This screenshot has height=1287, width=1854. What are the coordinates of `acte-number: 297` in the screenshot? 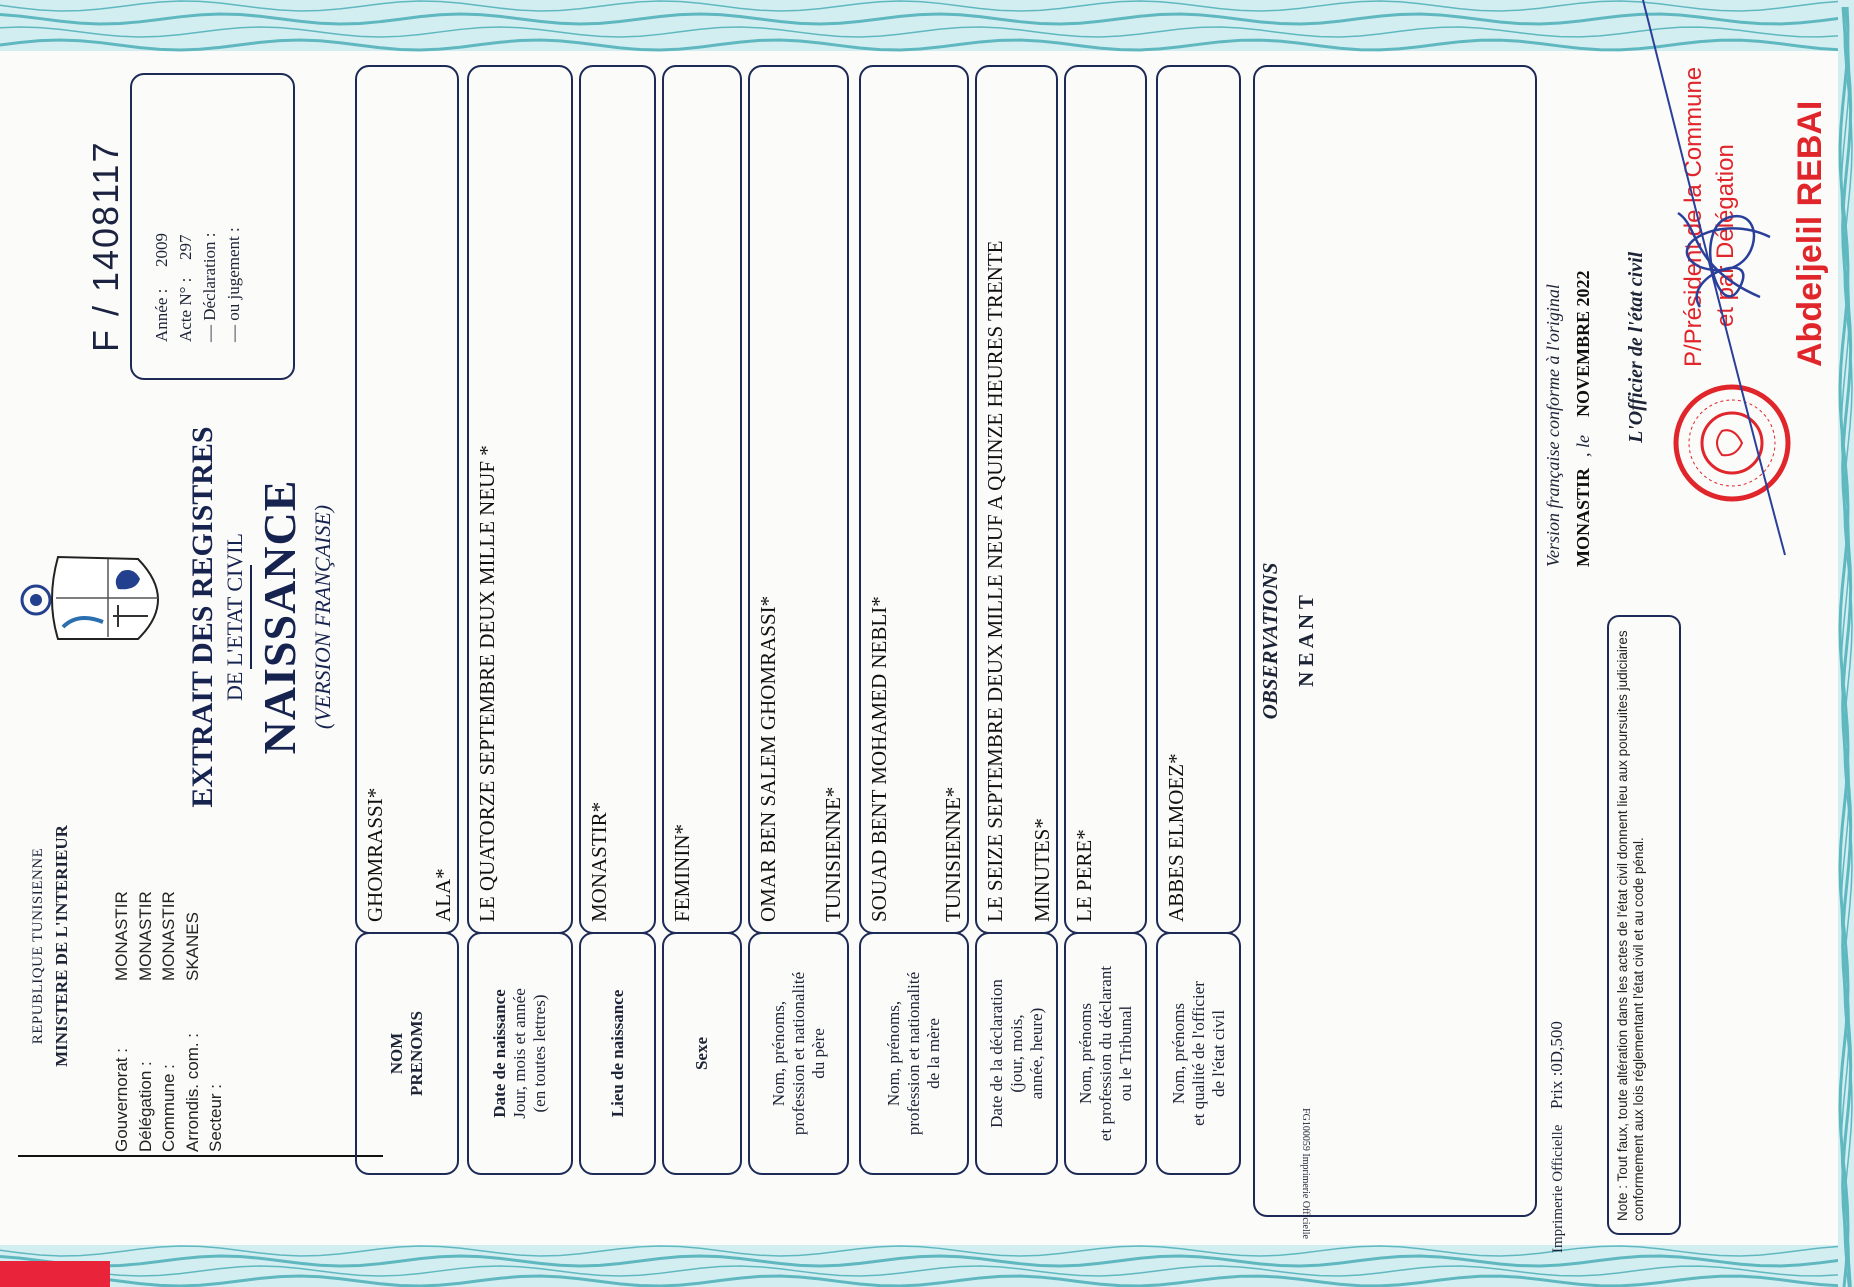 It's located at (185, 247).